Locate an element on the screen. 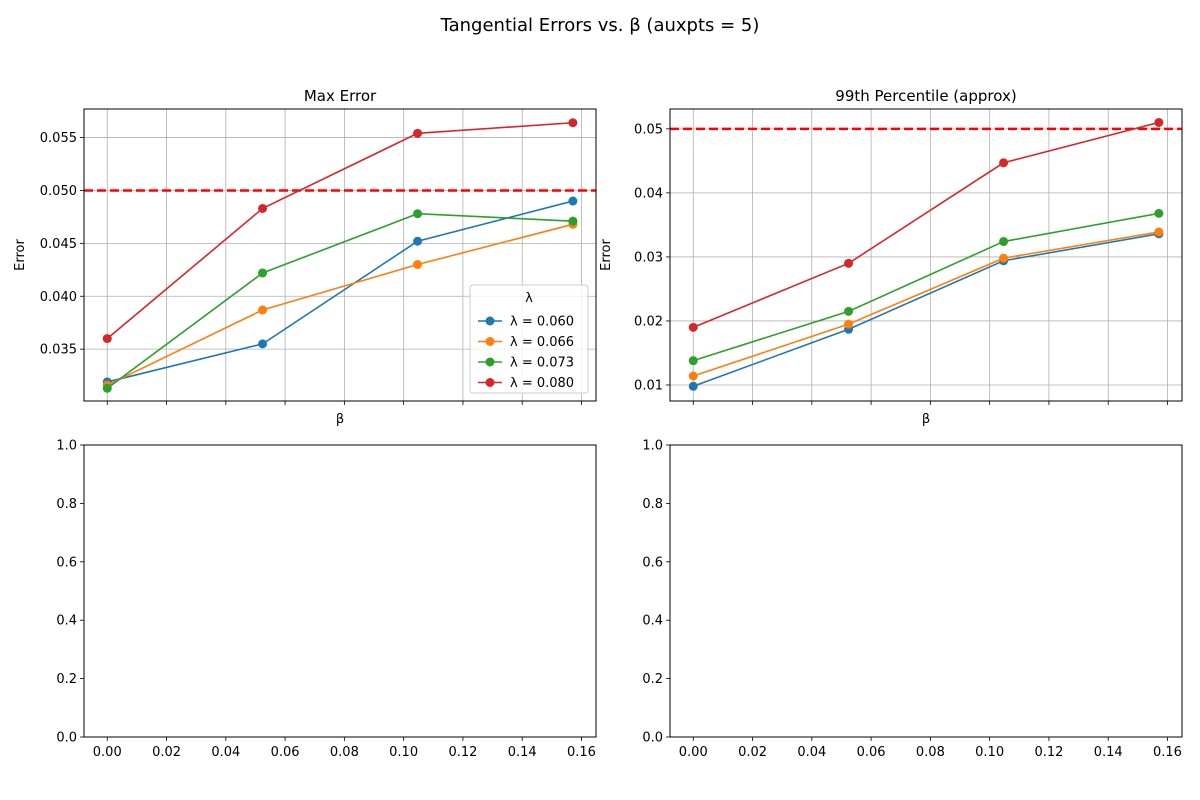 The width and height of the screenshot is (1200, 800). y-tick-label: 0.03 is located at coordinates (648, 257).